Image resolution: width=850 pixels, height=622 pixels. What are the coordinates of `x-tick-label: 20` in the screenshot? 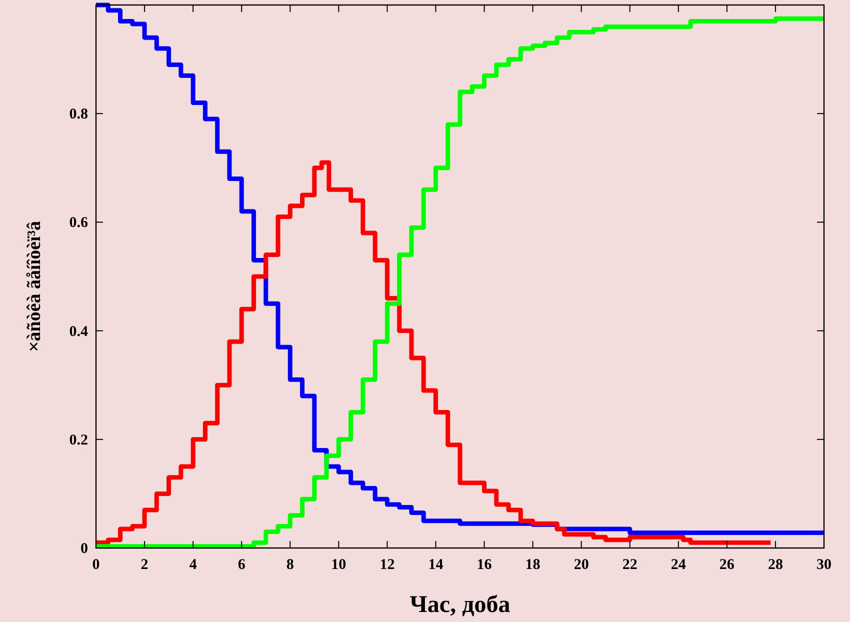 It's located at (581, 565).